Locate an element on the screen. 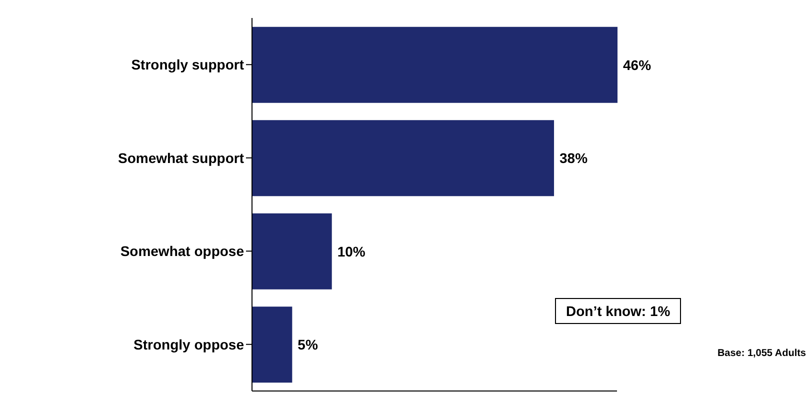 This screenshot has height=400, width=806. y-tick-label: Strongly oppose is located at coordinates (189, 344).